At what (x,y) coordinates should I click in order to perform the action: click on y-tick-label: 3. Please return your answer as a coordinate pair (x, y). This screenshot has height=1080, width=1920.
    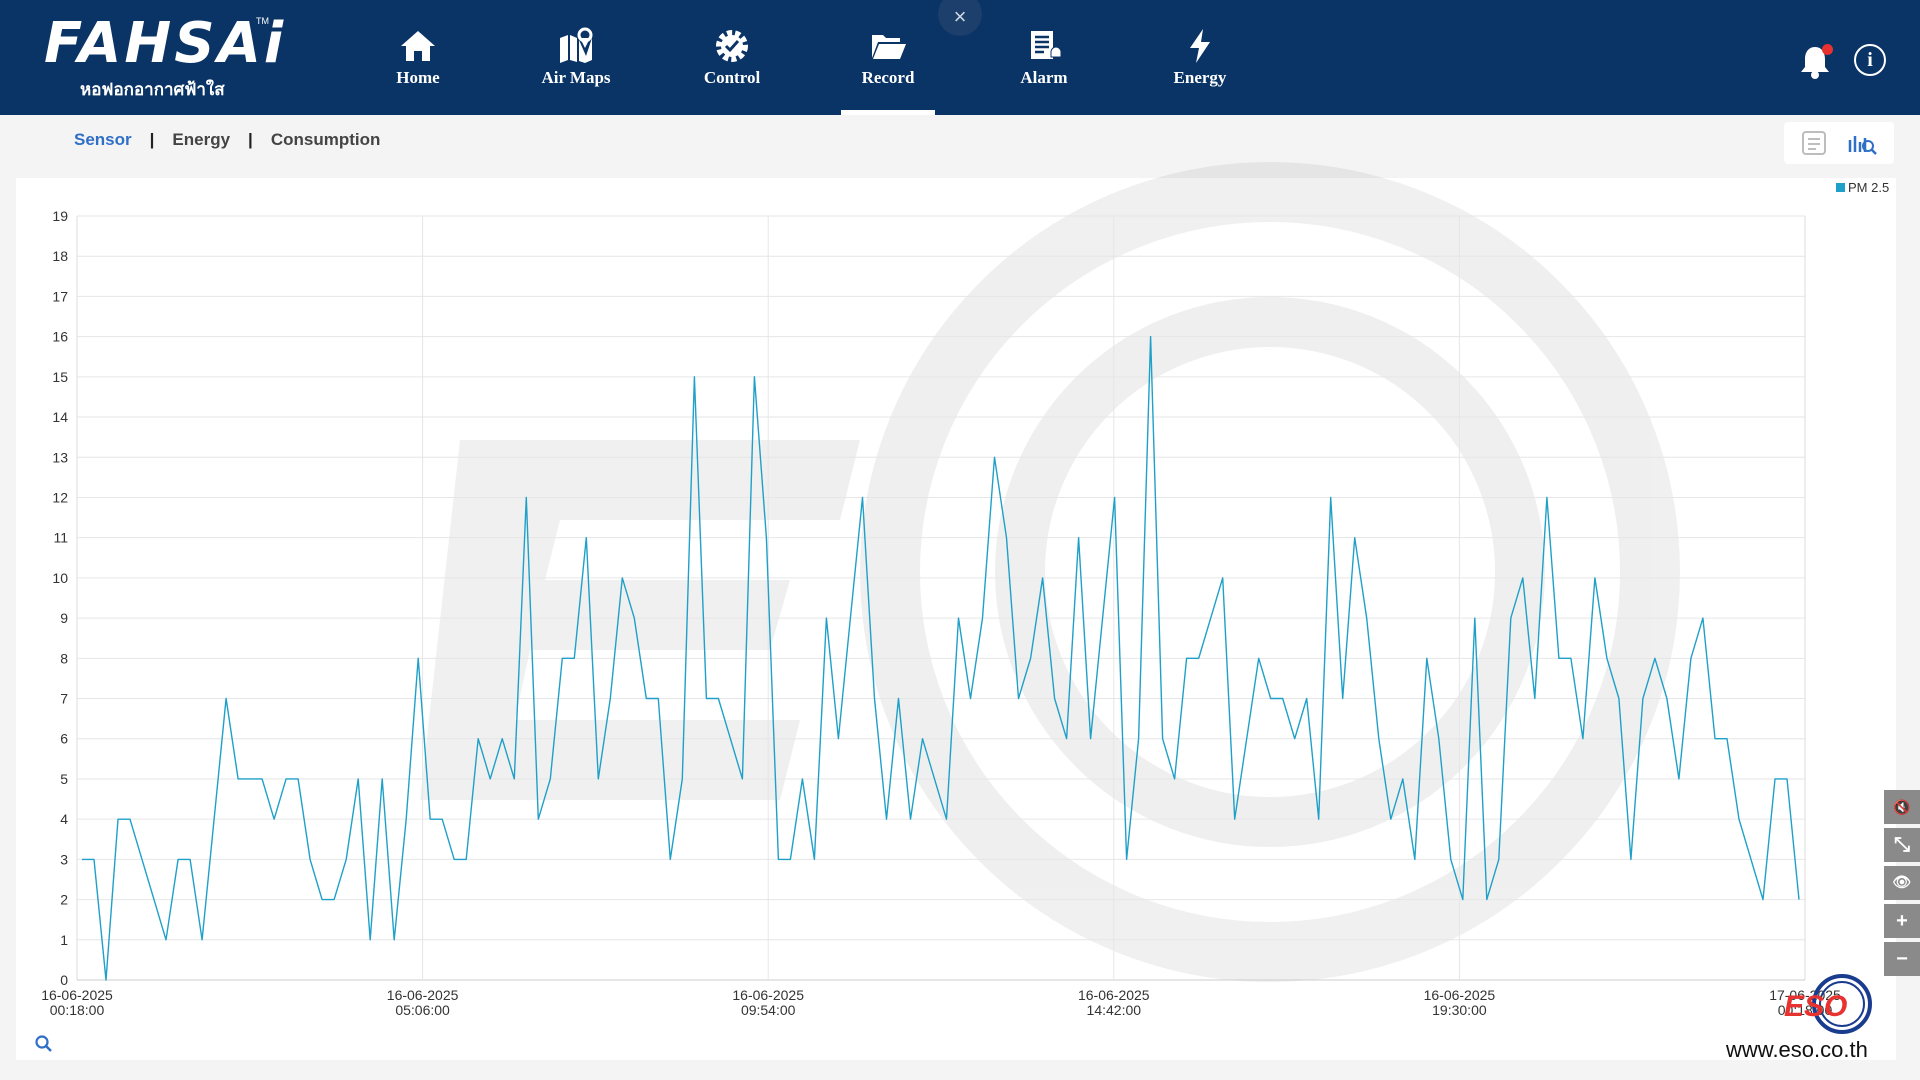
    Looking at the image, I should click on (64, 859).